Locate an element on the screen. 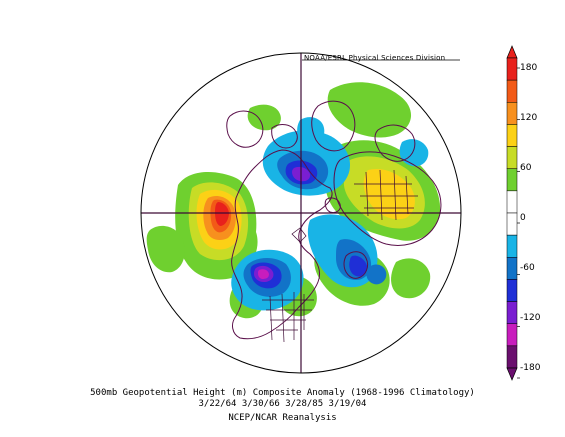 The image size is (565, 437). colorbar-tick: -120 is located at coordinates (530, 318).